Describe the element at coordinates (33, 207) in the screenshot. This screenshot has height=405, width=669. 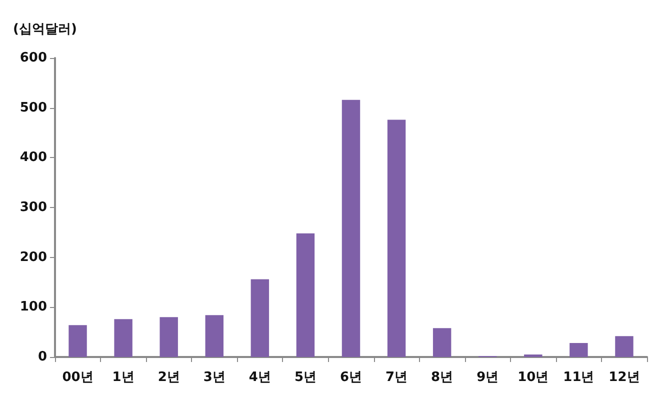
I see `y-tick-label: 300` at that location.